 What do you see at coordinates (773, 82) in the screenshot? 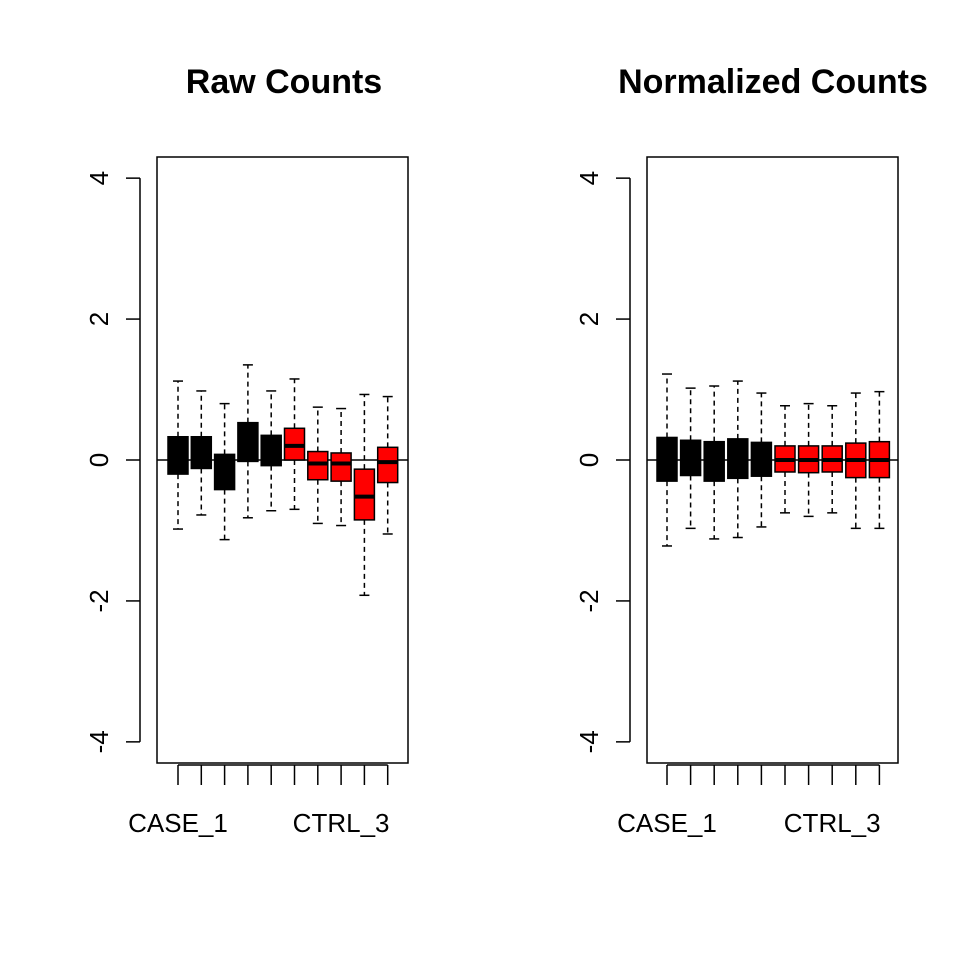
I see `normalized-counts-title: Normalized Counts` at bounding box center [773, 82].